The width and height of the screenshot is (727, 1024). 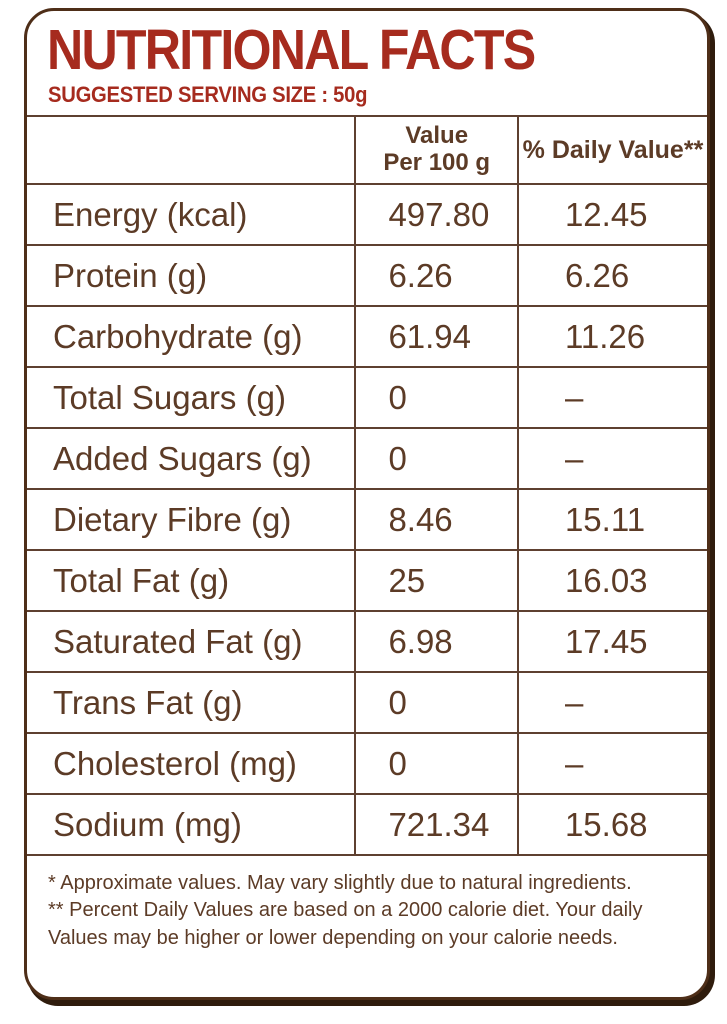 What do you see at coordinates (192, 398) in the screenshot?
I see `nutrient-label: Total Sugars (g)` at bounding box center [192, 398].